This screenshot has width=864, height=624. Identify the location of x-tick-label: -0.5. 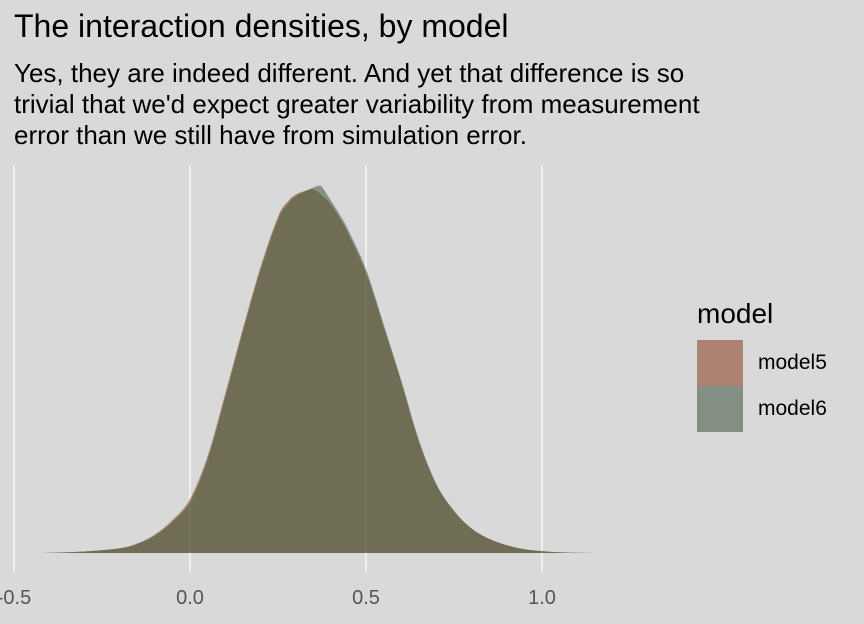
(15, 598).